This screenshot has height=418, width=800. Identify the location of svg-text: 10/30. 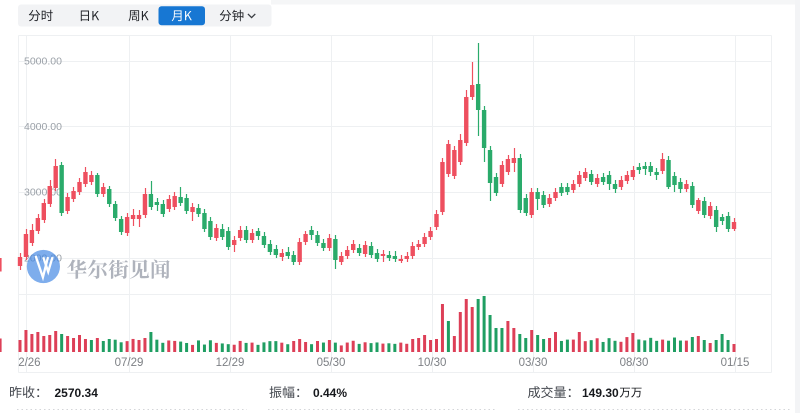
(432, 363).